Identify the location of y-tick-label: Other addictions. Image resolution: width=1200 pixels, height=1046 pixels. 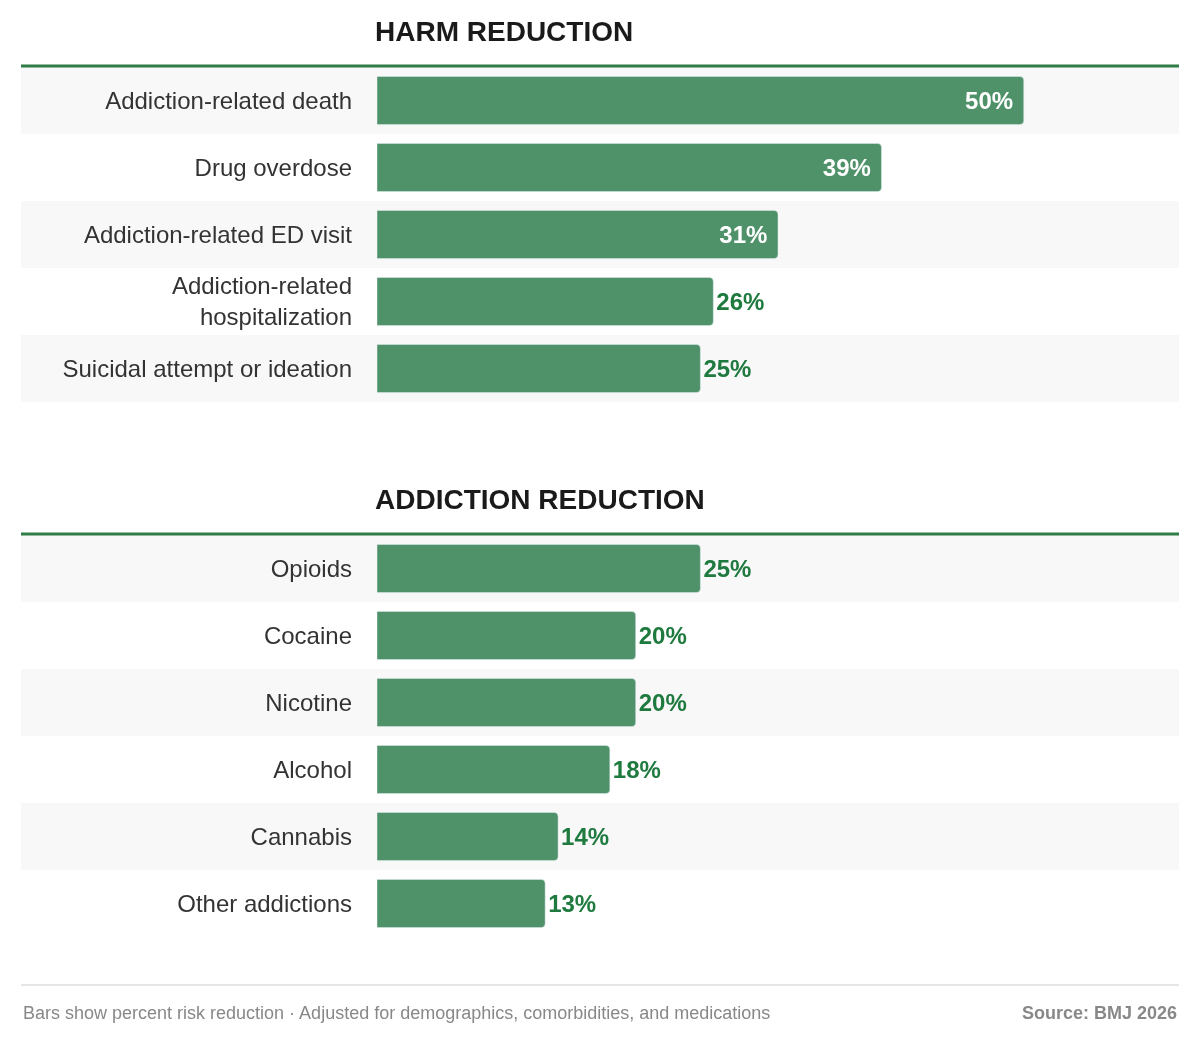
(264, 903).